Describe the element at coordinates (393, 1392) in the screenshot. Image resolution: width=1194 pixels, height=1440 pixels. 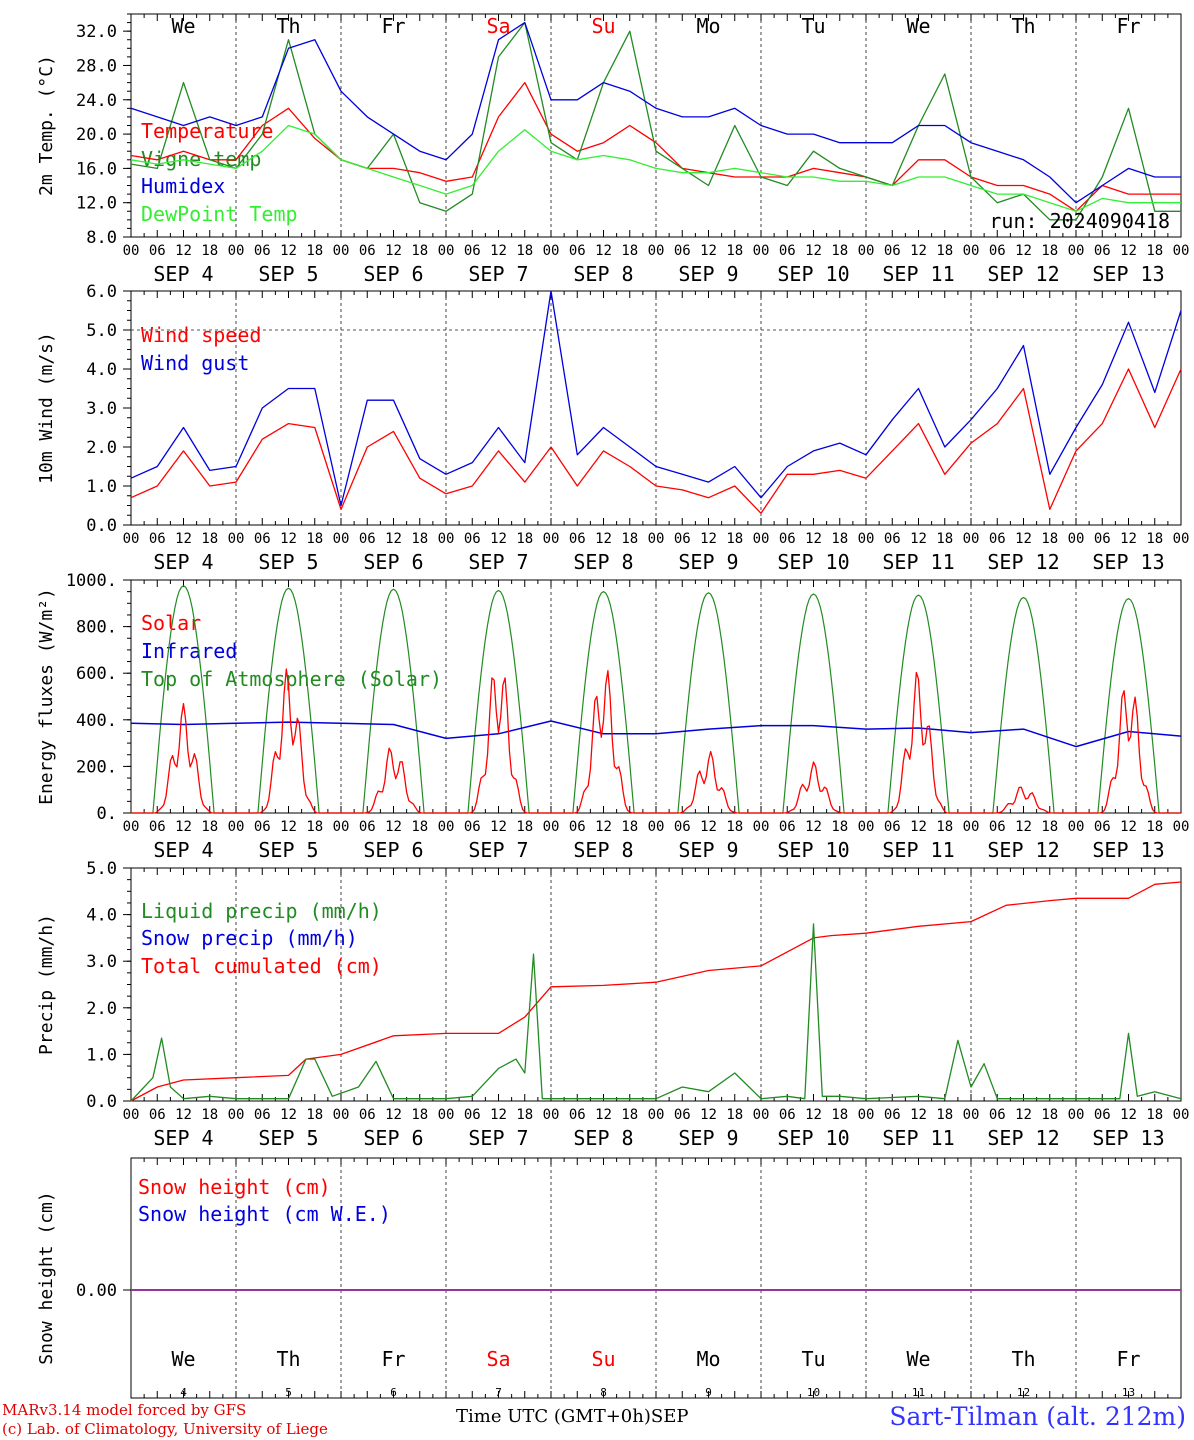
I see `day-number: 6` at that location.